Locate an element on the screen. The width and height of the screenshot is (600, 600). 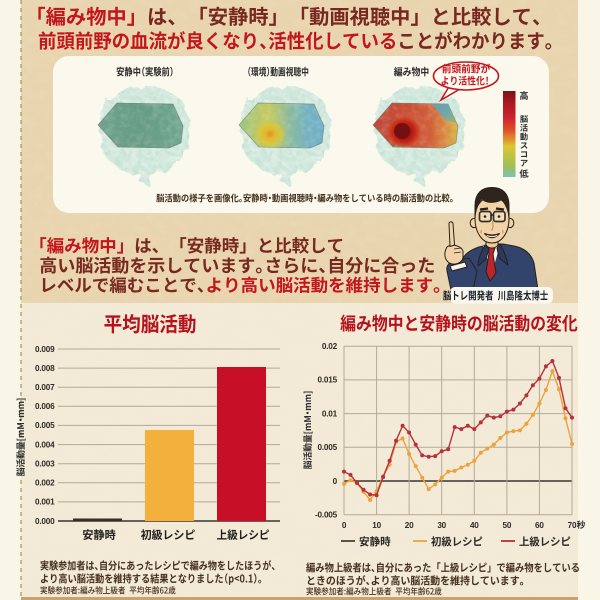
svg-text: 50 is located at coordinates (507, 525).